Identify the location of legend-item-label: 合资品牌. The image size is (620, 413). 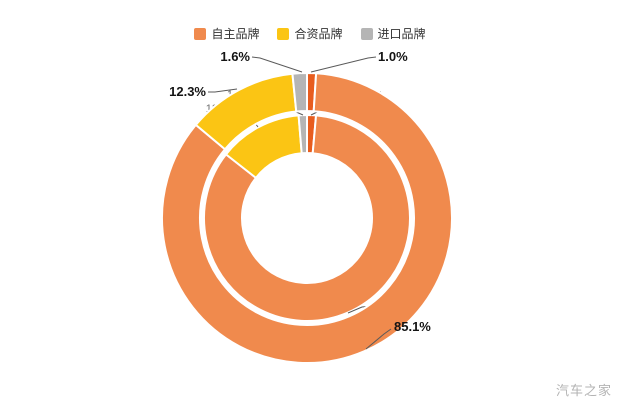
(318, 34).